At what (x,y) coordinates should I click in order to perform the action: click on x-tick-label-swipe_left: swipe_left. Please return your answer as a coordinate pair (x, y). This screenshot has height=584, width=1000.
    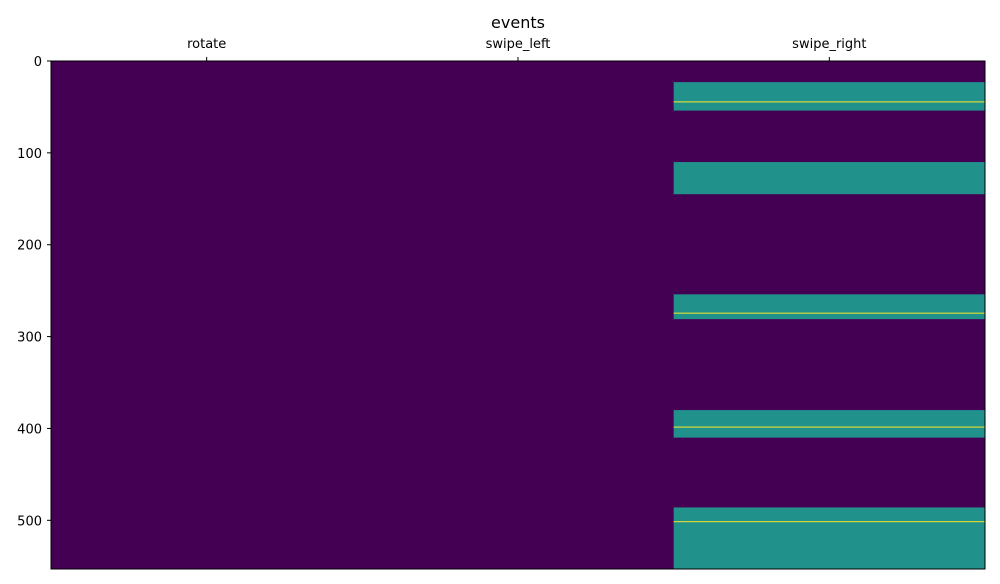
    Looking at the image, I should click on (518, 44).